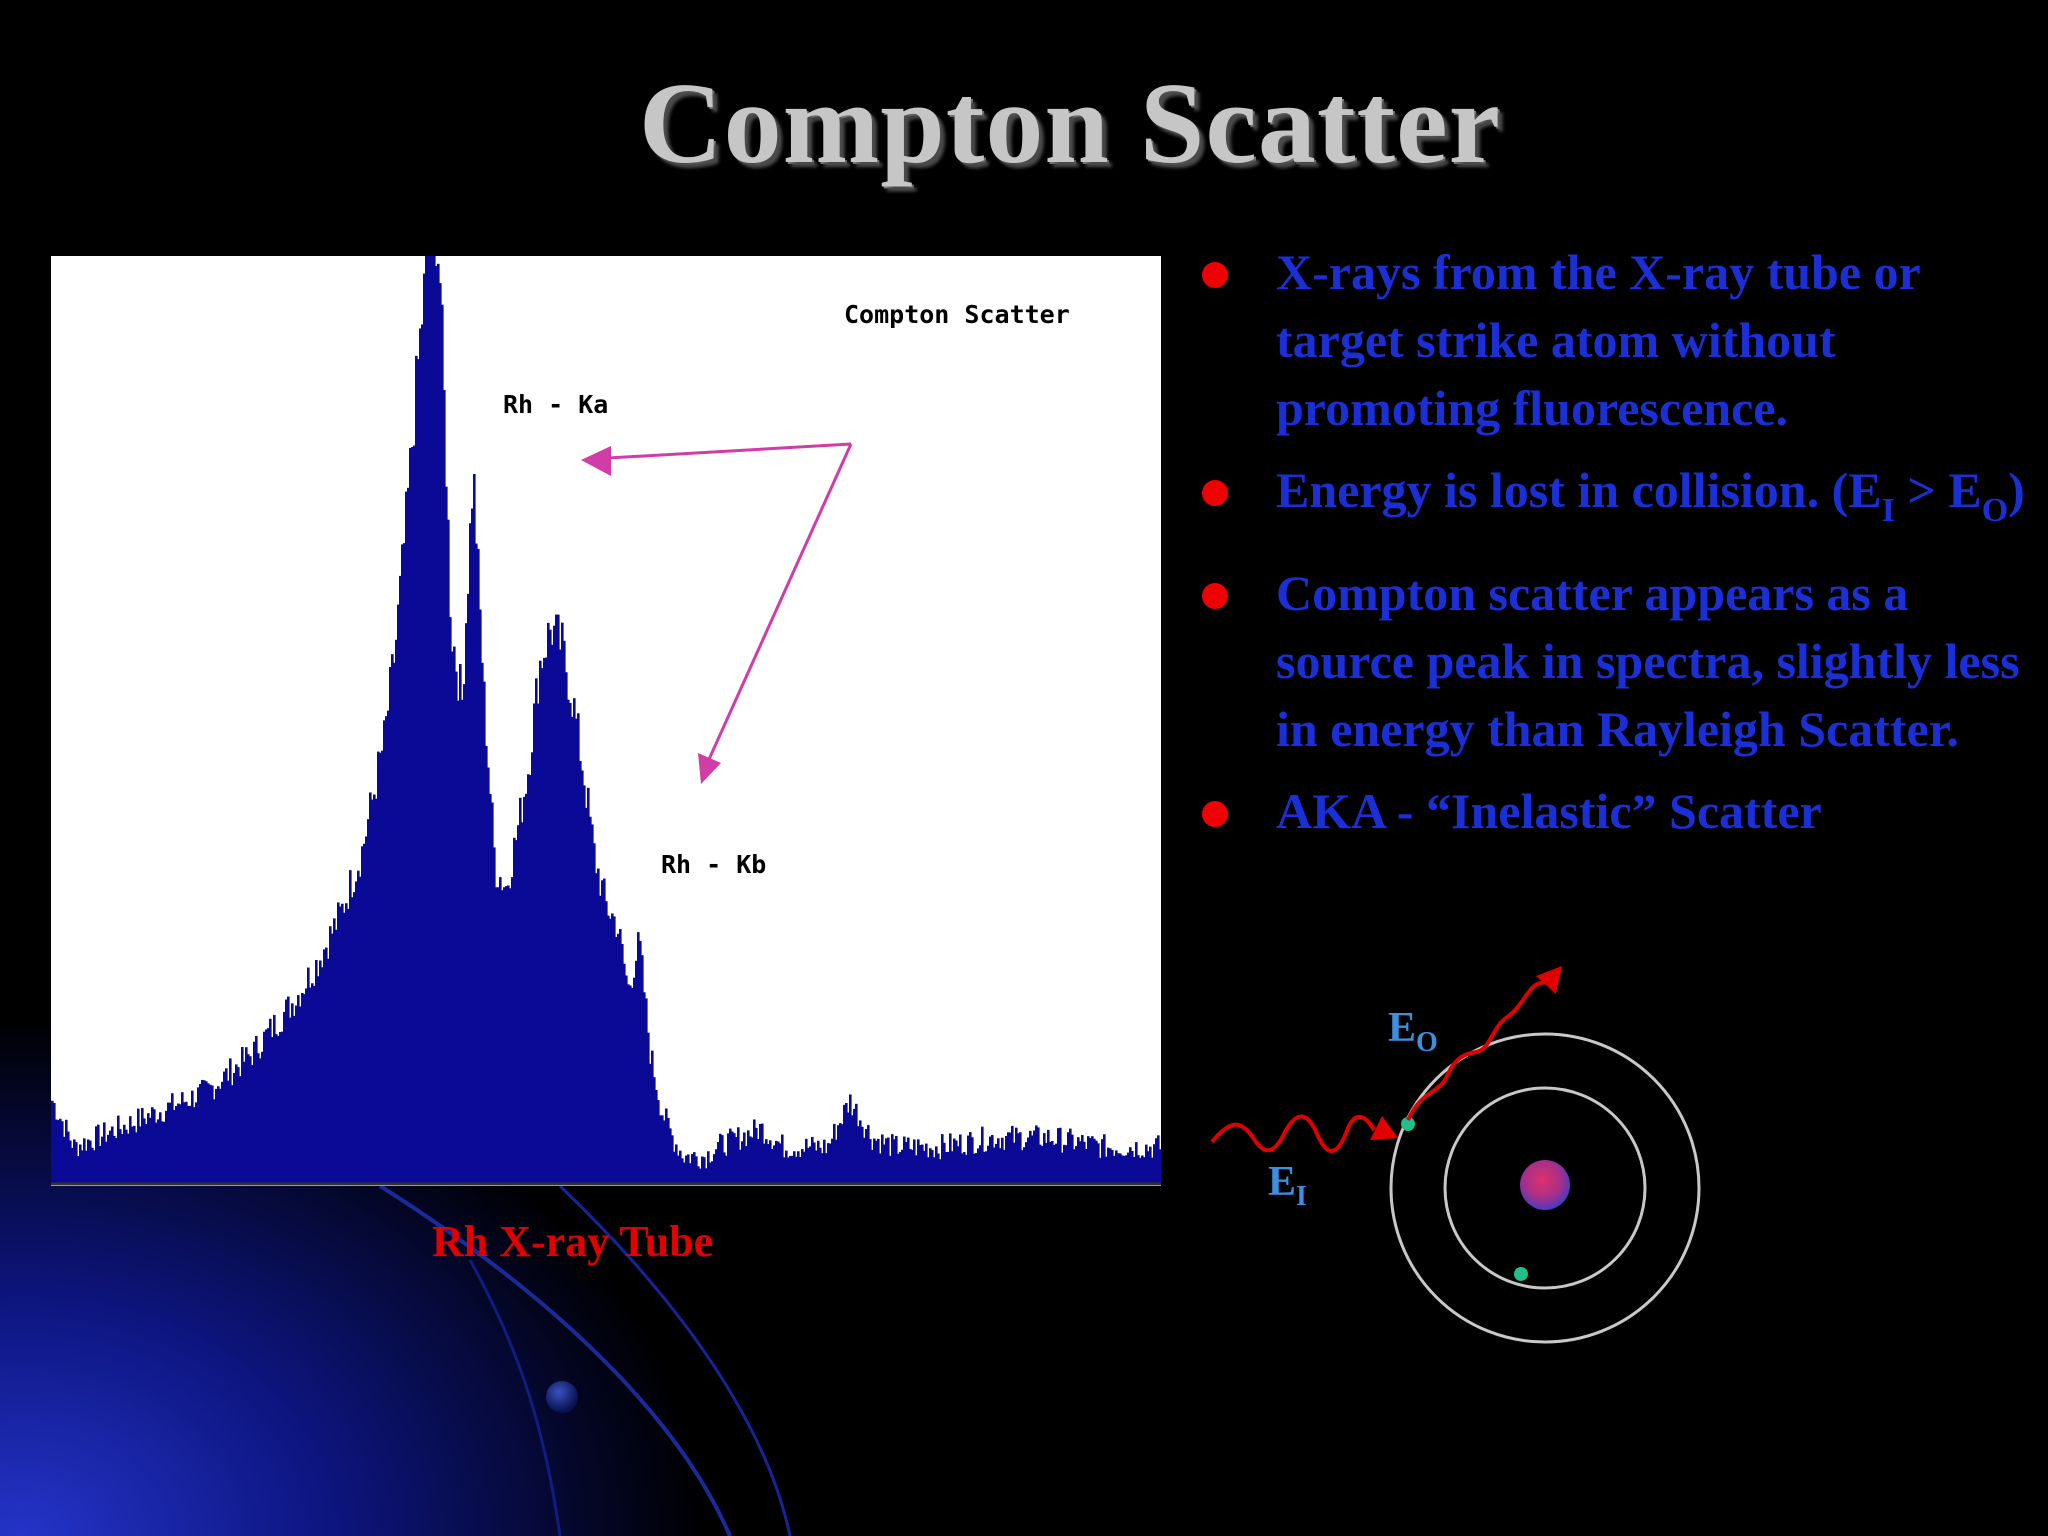 This screenshot has width=2048, height=1536. Describe the element at coordinates (1301, 1196) in the screenshot. I see `incoming-energy-subscript: I` at that location.